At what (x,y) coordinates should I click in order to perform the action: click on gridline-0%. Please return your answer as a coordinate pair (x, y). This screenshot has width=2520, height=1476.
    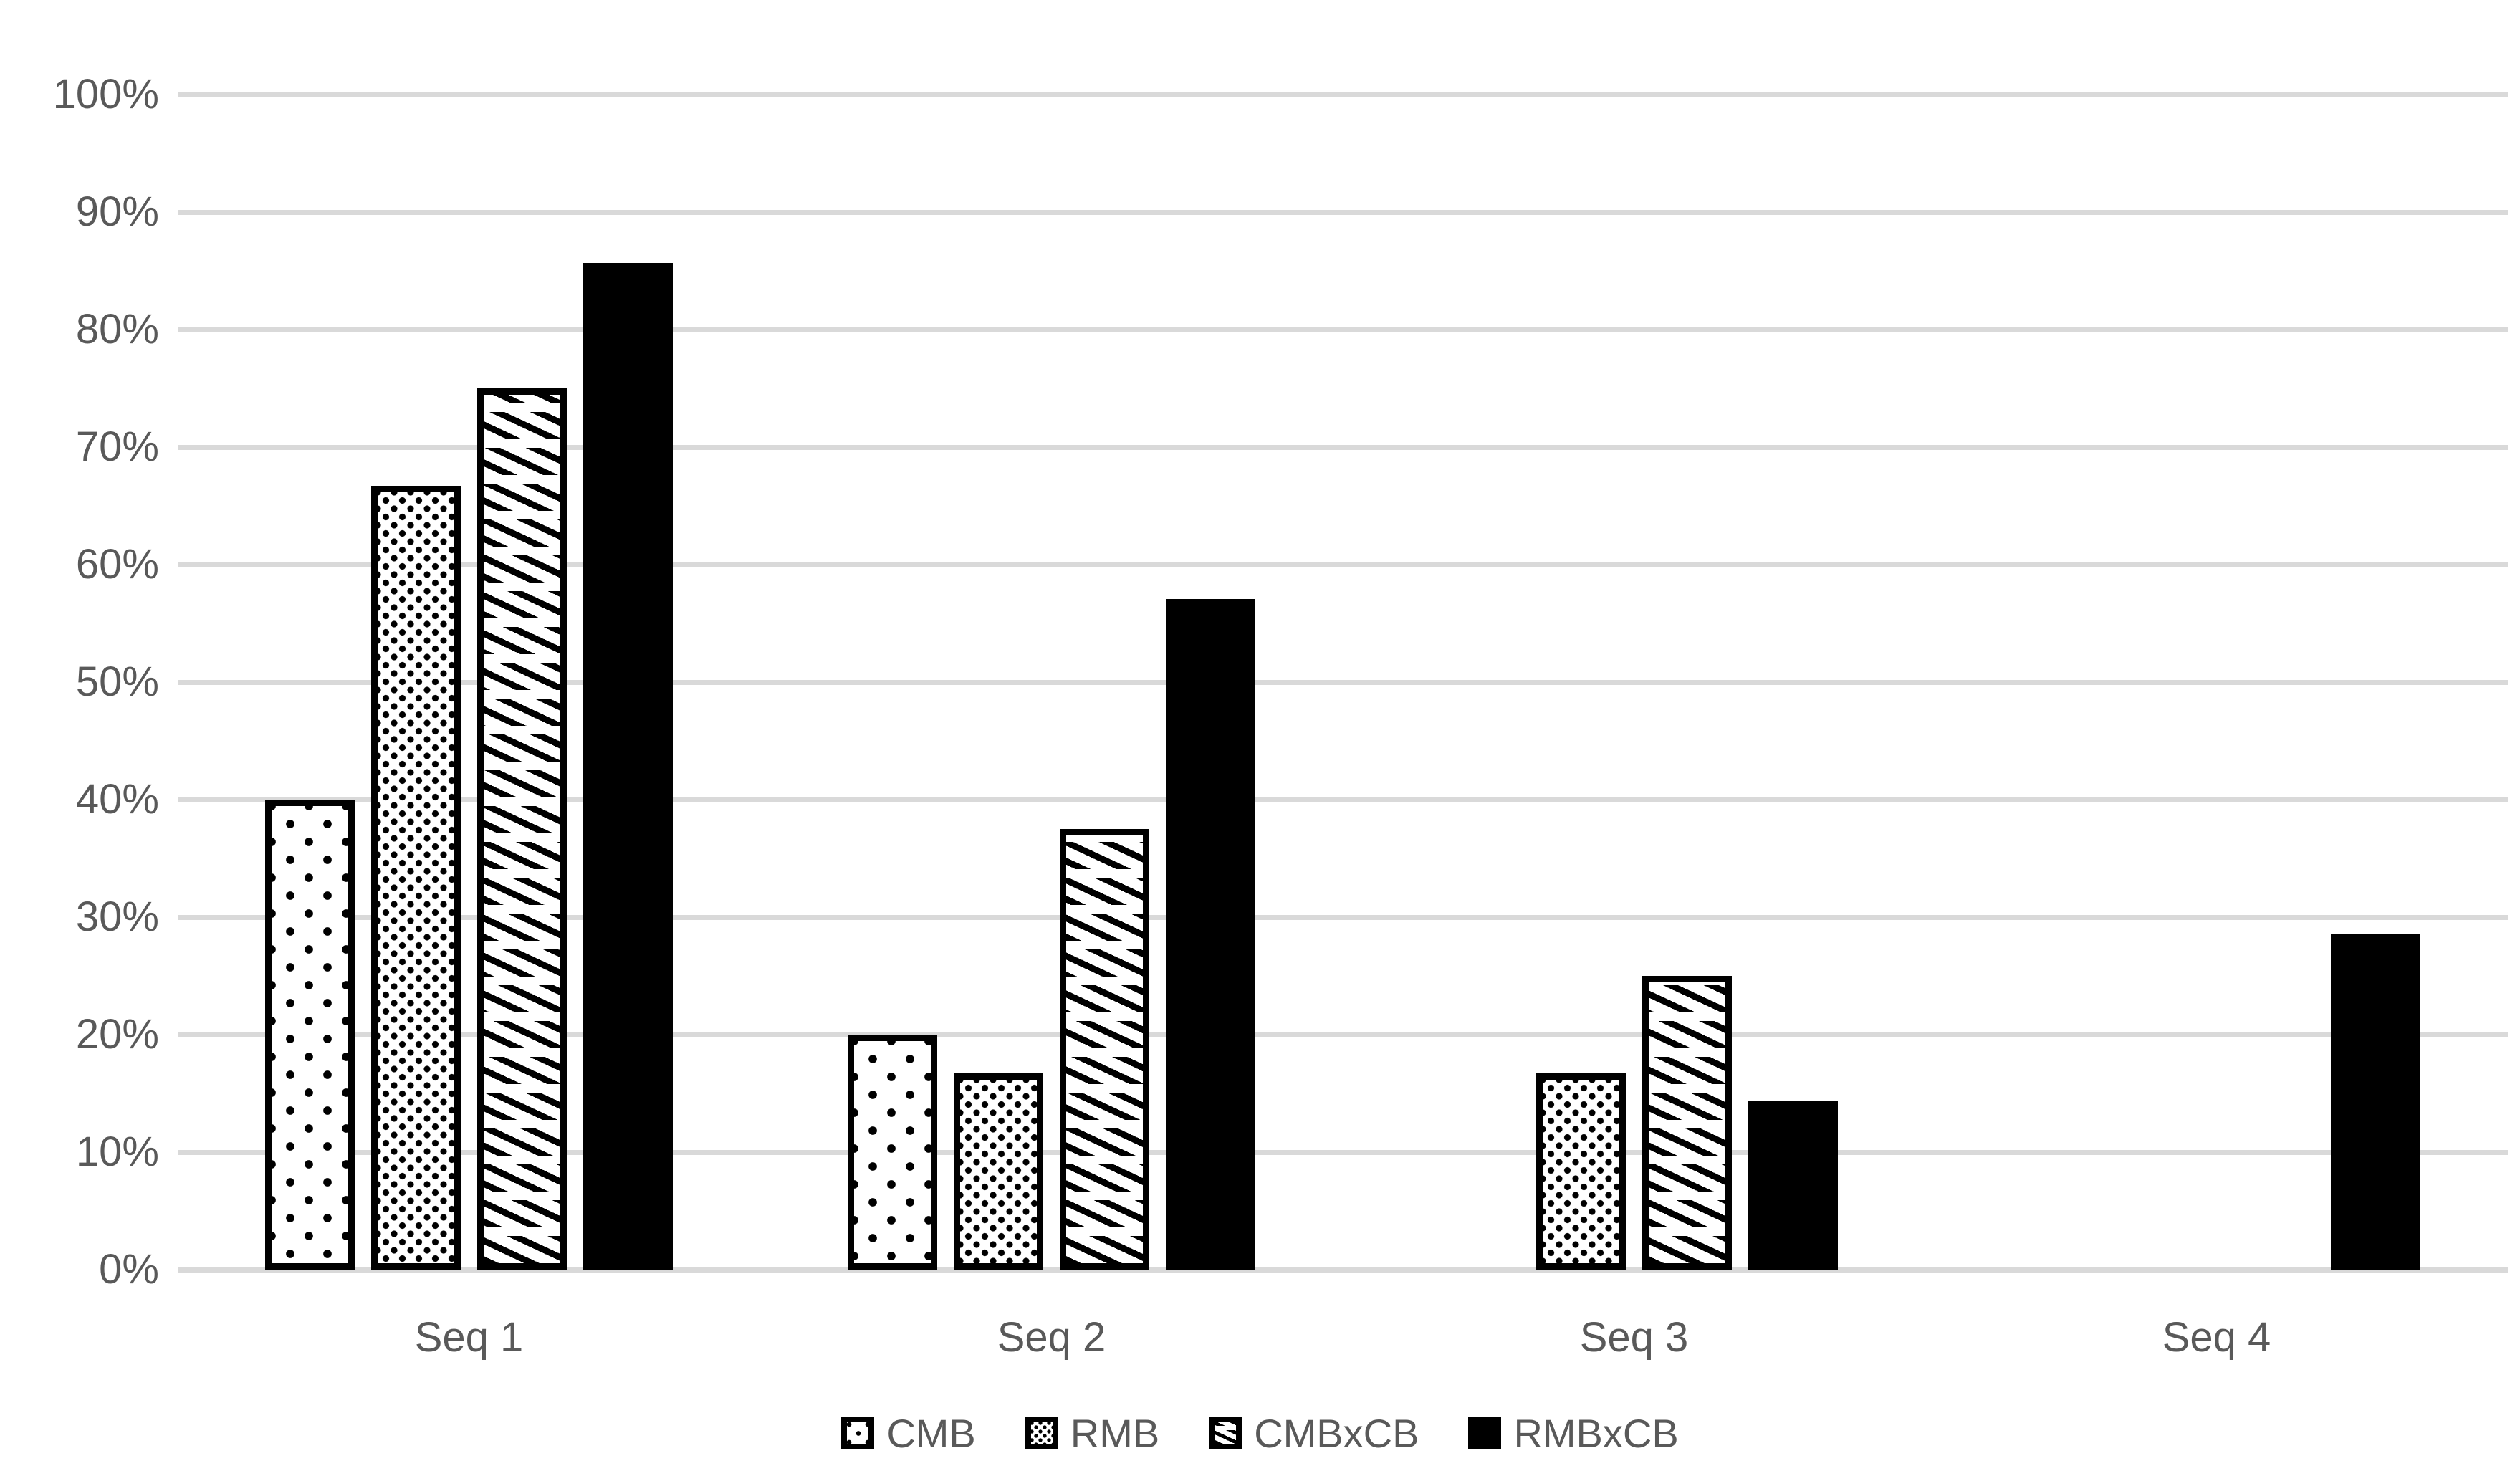
    Looking at the image, I should click on (1343, 1270).